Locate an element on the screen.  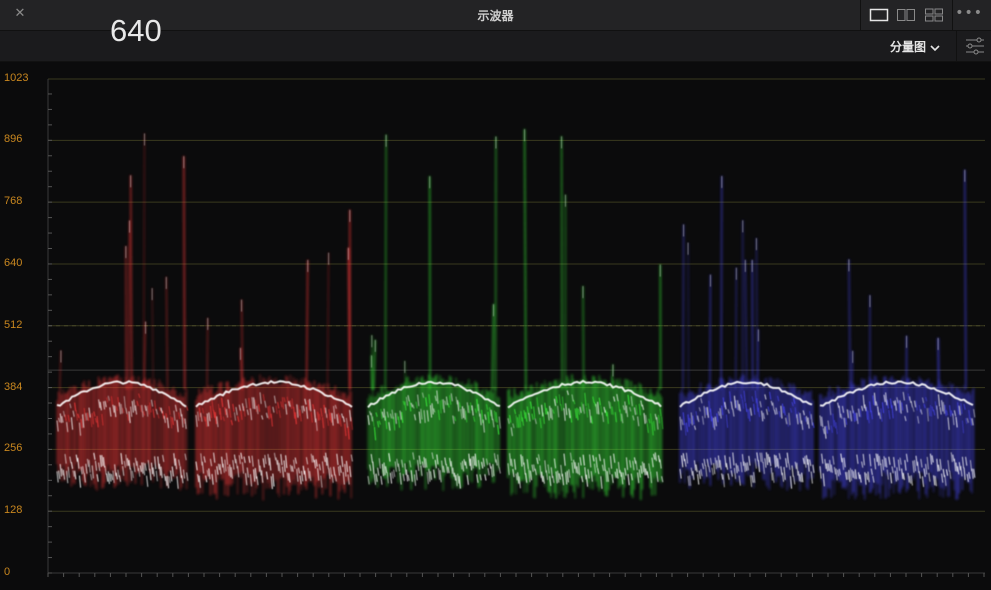
scope-mode-label: 分量图 is located at coordinates (908, 47).